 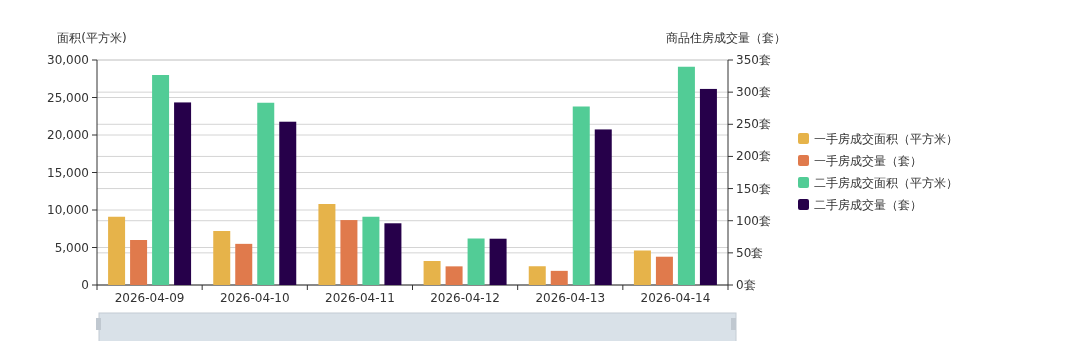 I want to click on y-tick-label: 25,000, so click(x=68, y=97).